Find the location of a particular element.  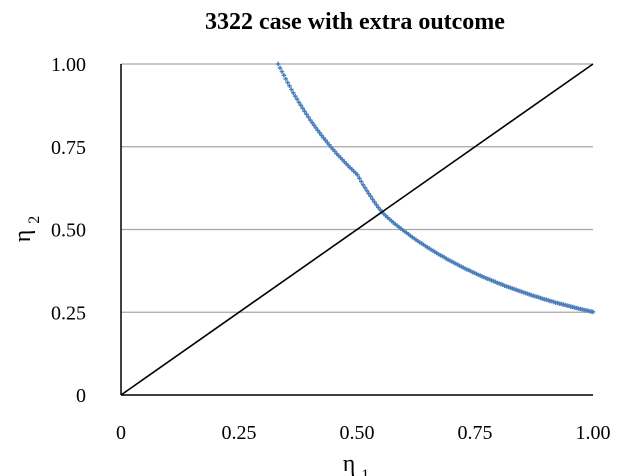

x-tick-label-1: 0.25 is located at coordinates (239, 433).